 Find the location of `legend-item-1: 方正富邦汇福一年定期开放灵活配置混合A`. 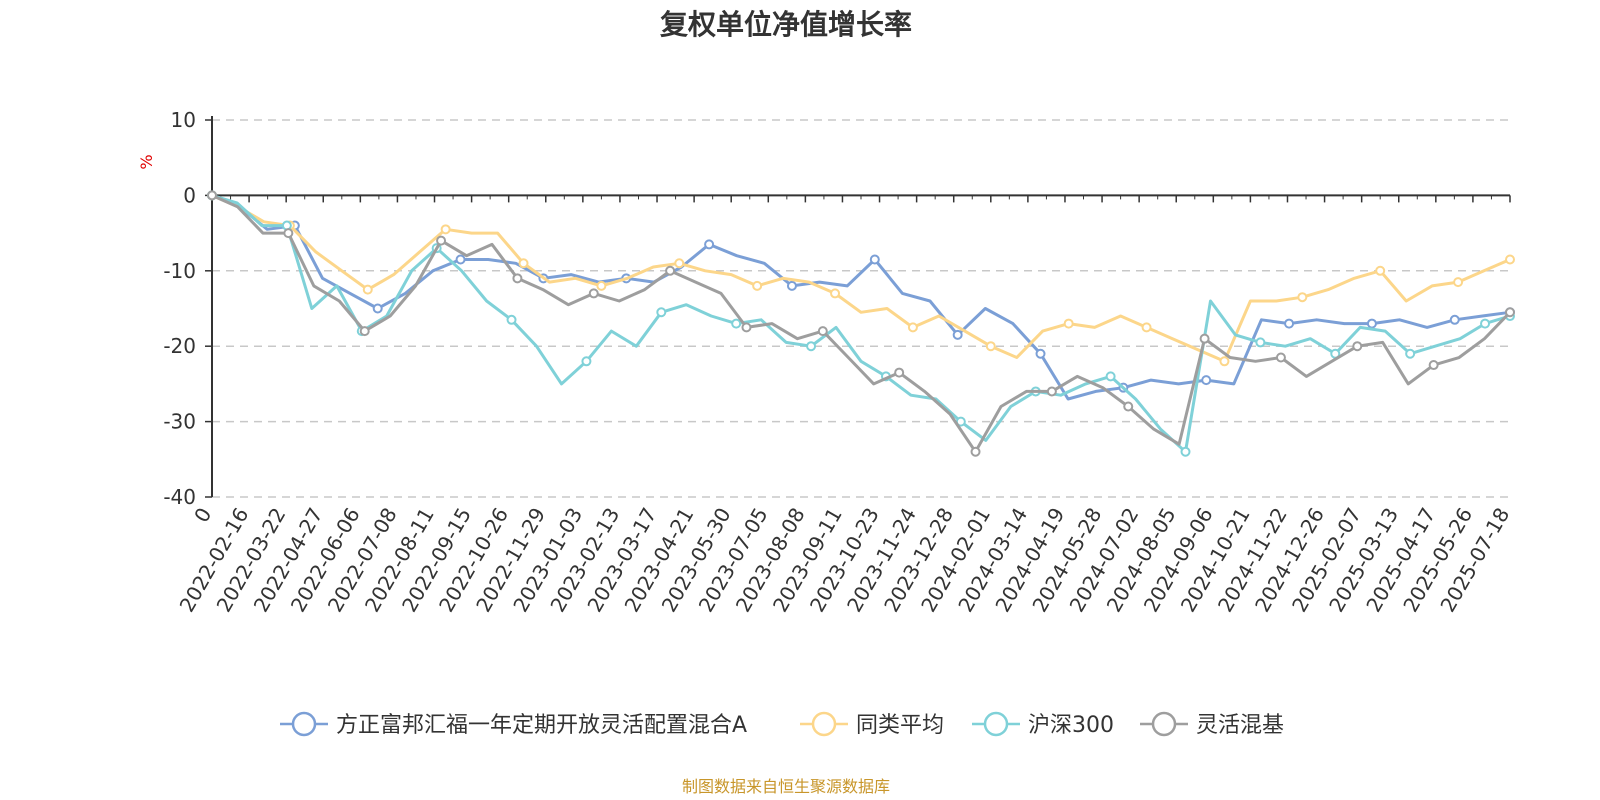

legend-item-1: 方正富邦汇福一年定期开放灵活配置混合A is located at coordinates (513, 724).